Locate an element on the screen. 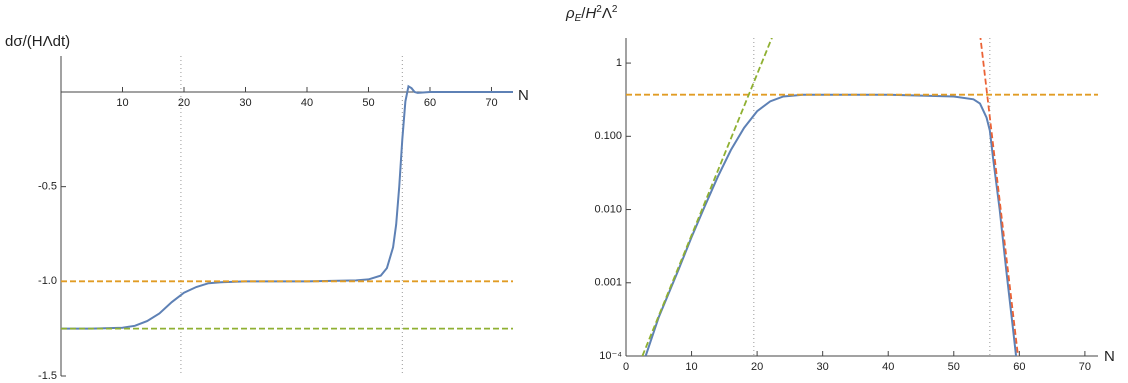 This screenshot has height=383, width=1128. y-axis-label: ρE/H2Λ2 is located at coordinates (591, 14).